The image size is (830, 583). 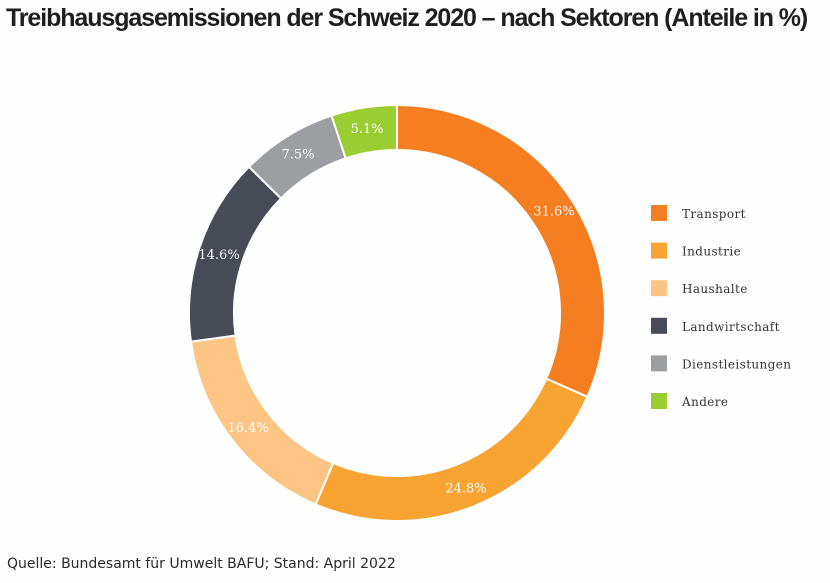 I want to click on slice-label-haushalte: 16.4%, so click(x=247, y=428).